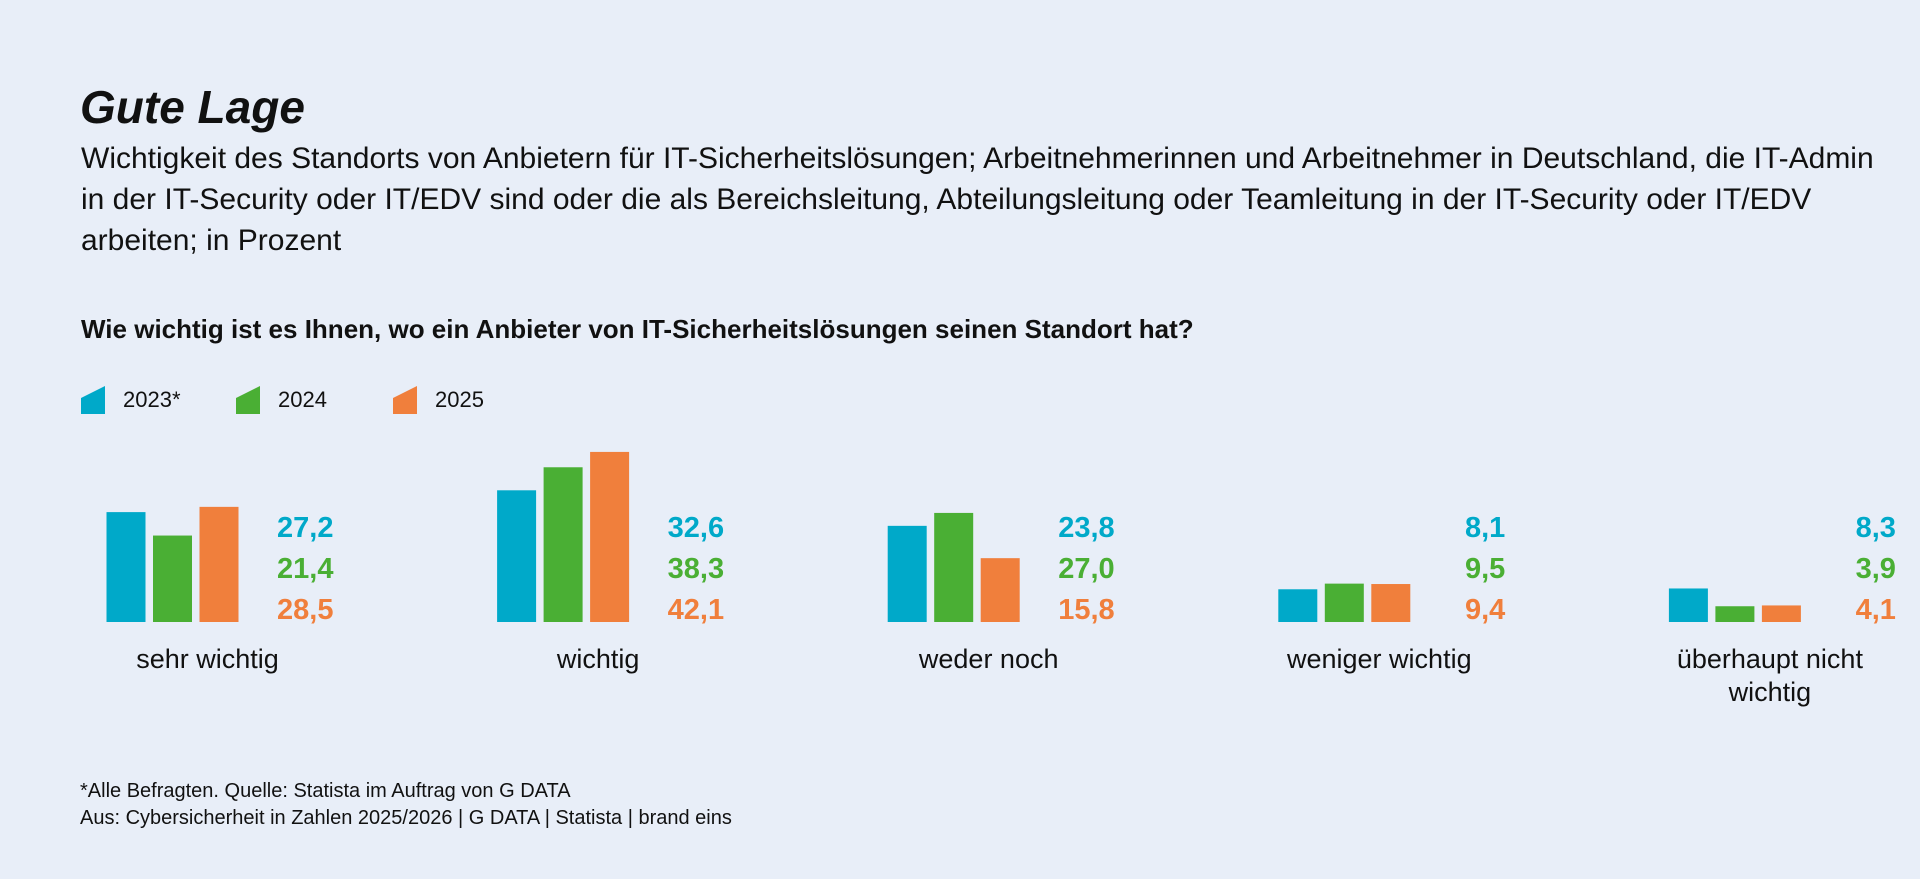 This screenshot has height=879, width=1920. Describe the element at coordinates (1086, 610) in the screenshot. I see `value-label: 15,8` at that location.